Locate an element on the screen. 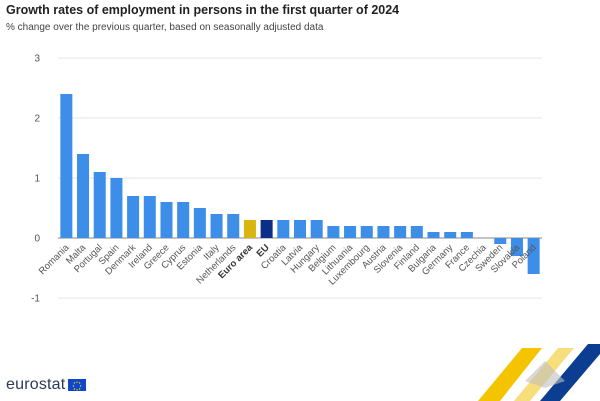 This screenshot has height=401, width=600. bar-sweden is located at coordinates (500, 241).